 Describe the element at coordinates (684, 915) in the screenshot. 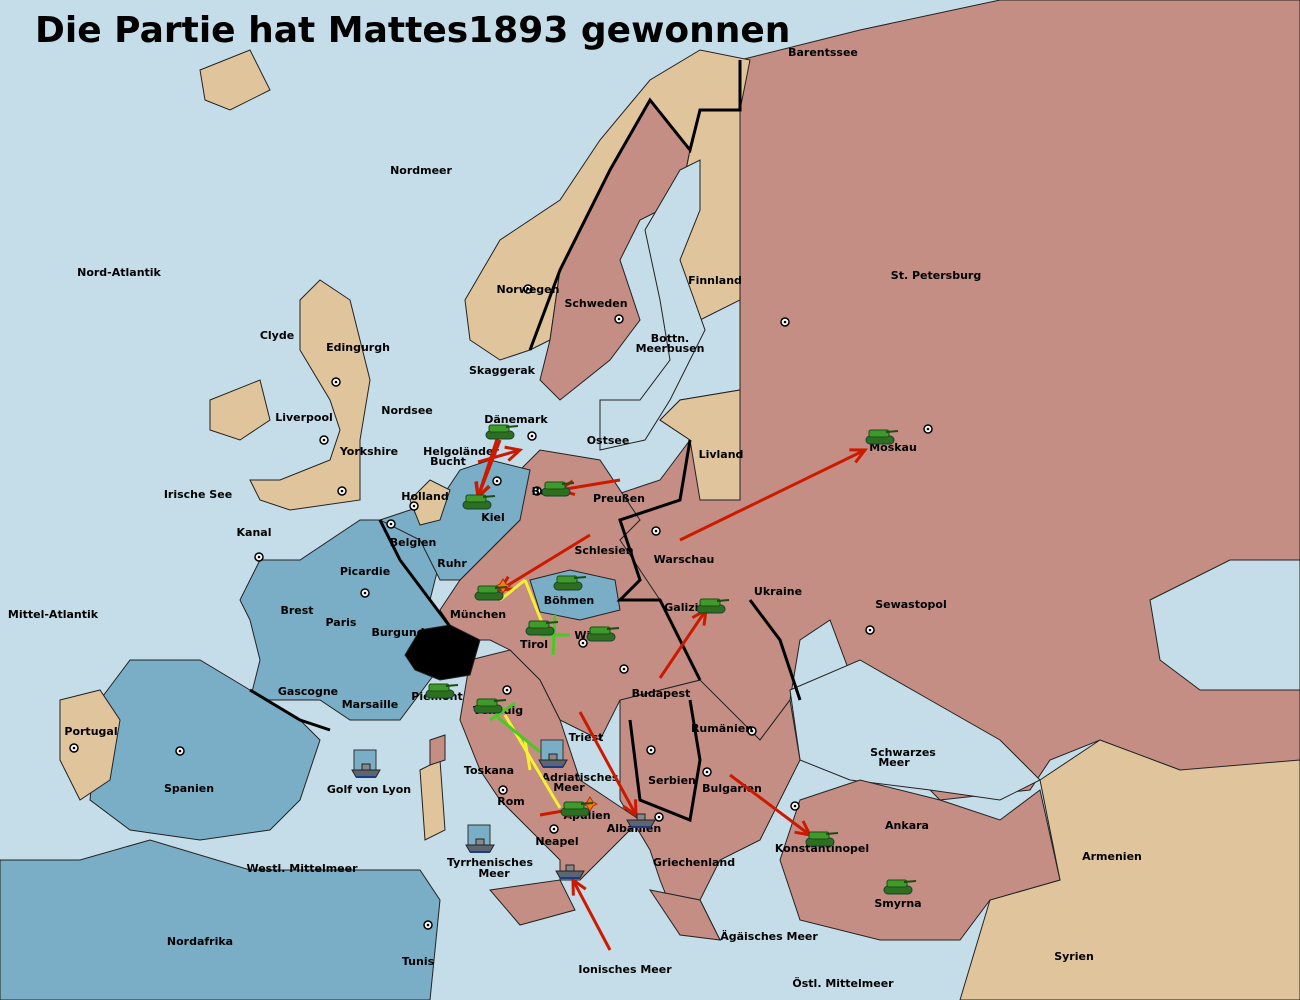

I see `land-greece-south` at that location.